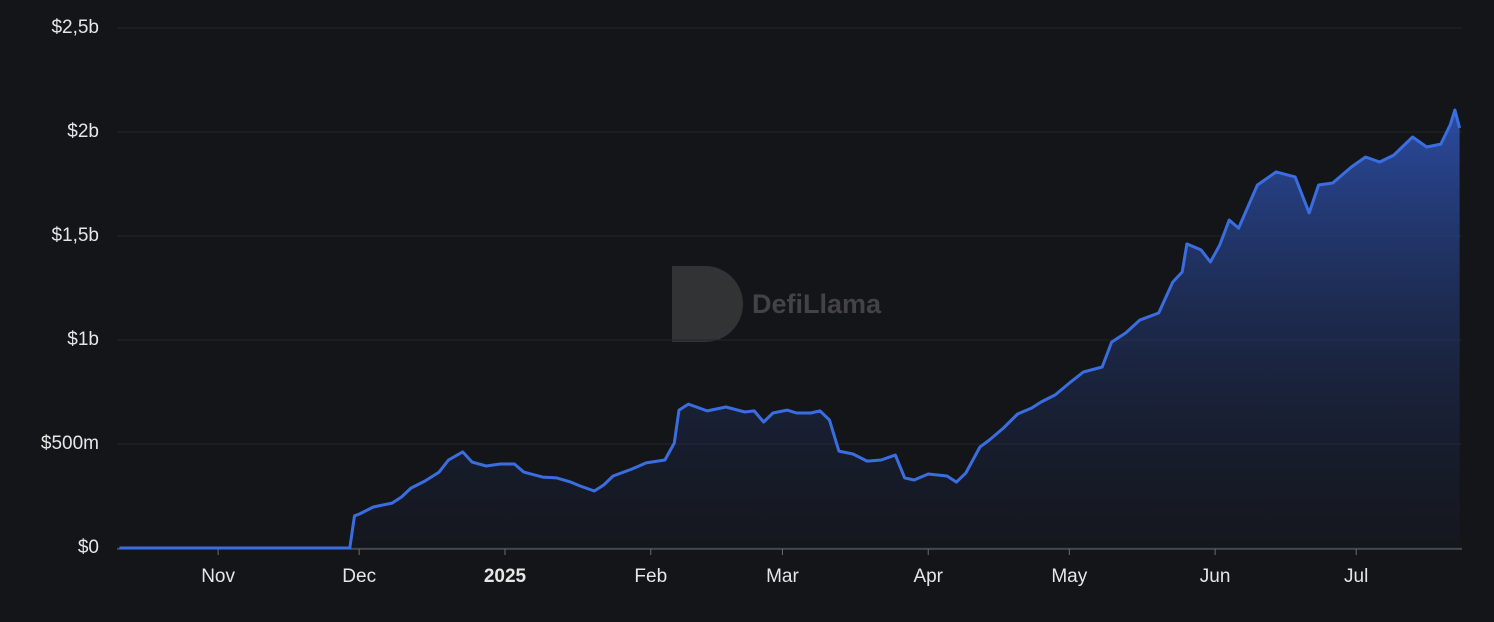 The width and height of the screenshot is (1494, 622). Describe the element at coordinates (75, 27) in the screenshot. I see `y-tick-label: $2,5b` at that location.